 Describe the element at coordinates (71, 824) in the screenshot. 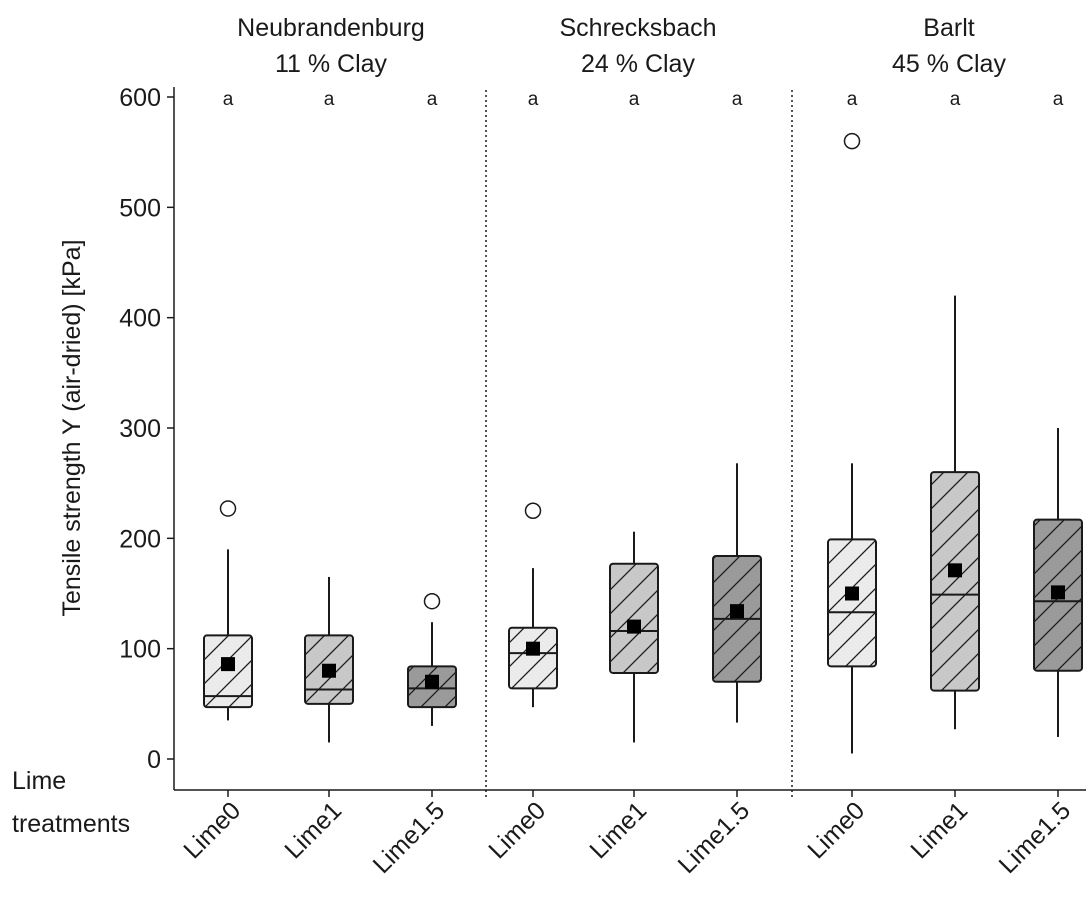

I see `corner-label-line2: treatments` at that location.